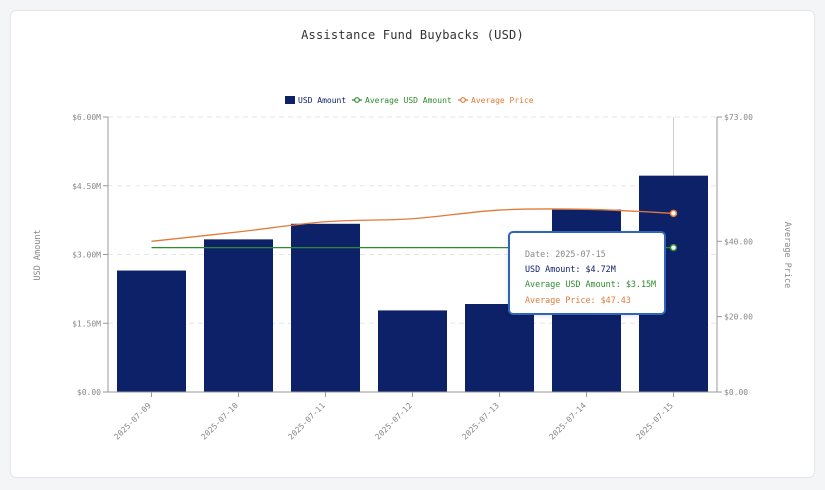  I want to click on legend-label-average-usd: Average USD Amount, so click(408, 100).